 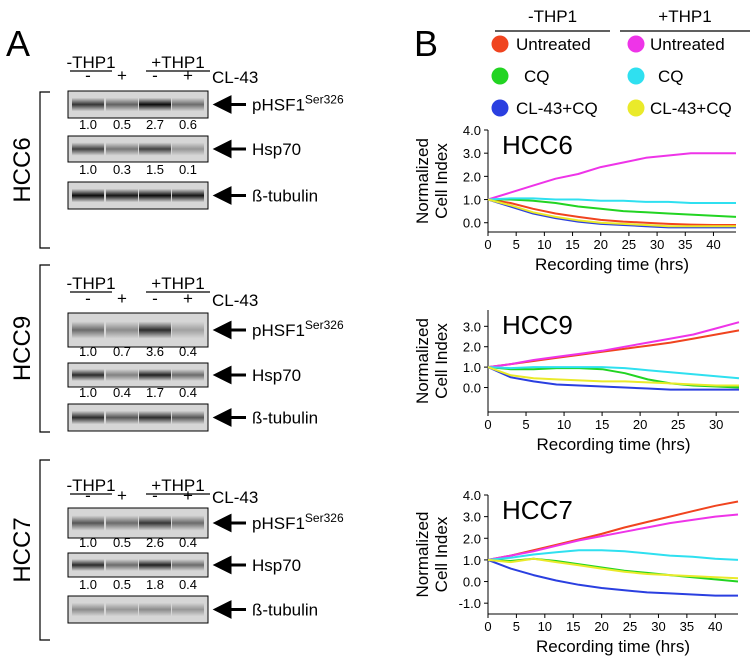 I want to click on y-tick-label: 1.0, so click(x=472, y=560).